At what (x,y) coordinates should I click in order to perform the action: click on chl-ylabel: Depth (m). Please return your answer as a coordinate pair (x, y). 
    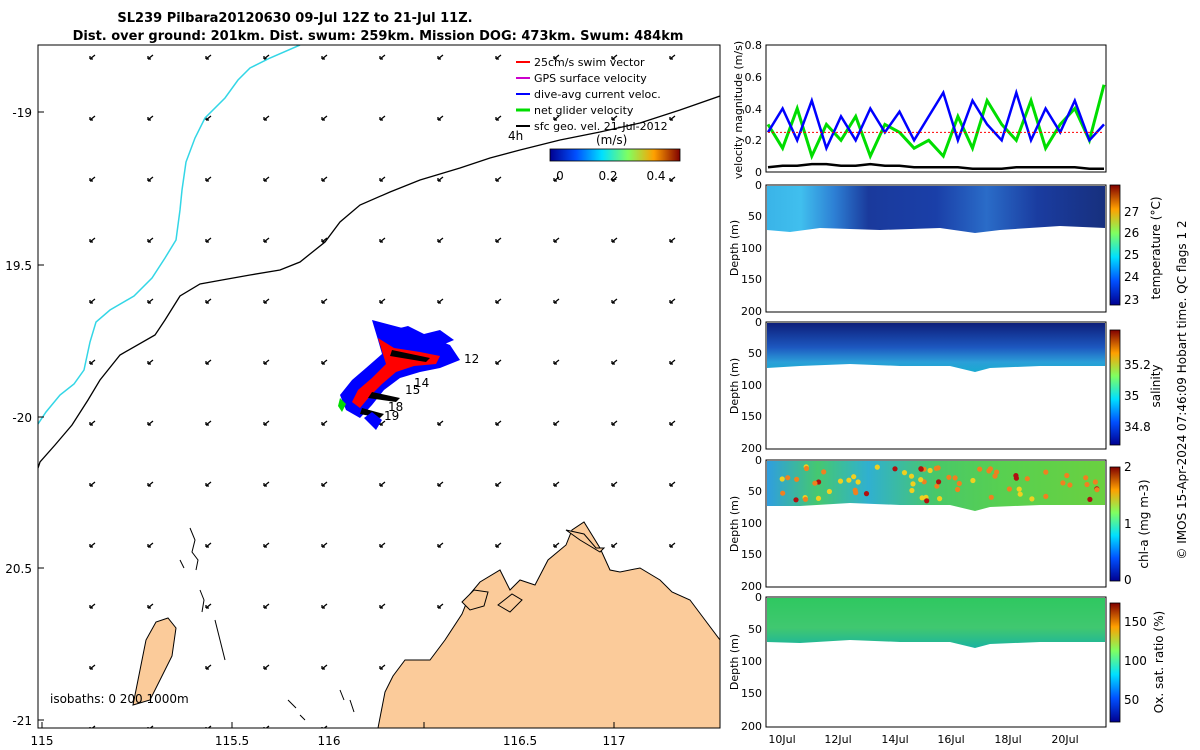
    Looking at the image, I should click on (734, 524).